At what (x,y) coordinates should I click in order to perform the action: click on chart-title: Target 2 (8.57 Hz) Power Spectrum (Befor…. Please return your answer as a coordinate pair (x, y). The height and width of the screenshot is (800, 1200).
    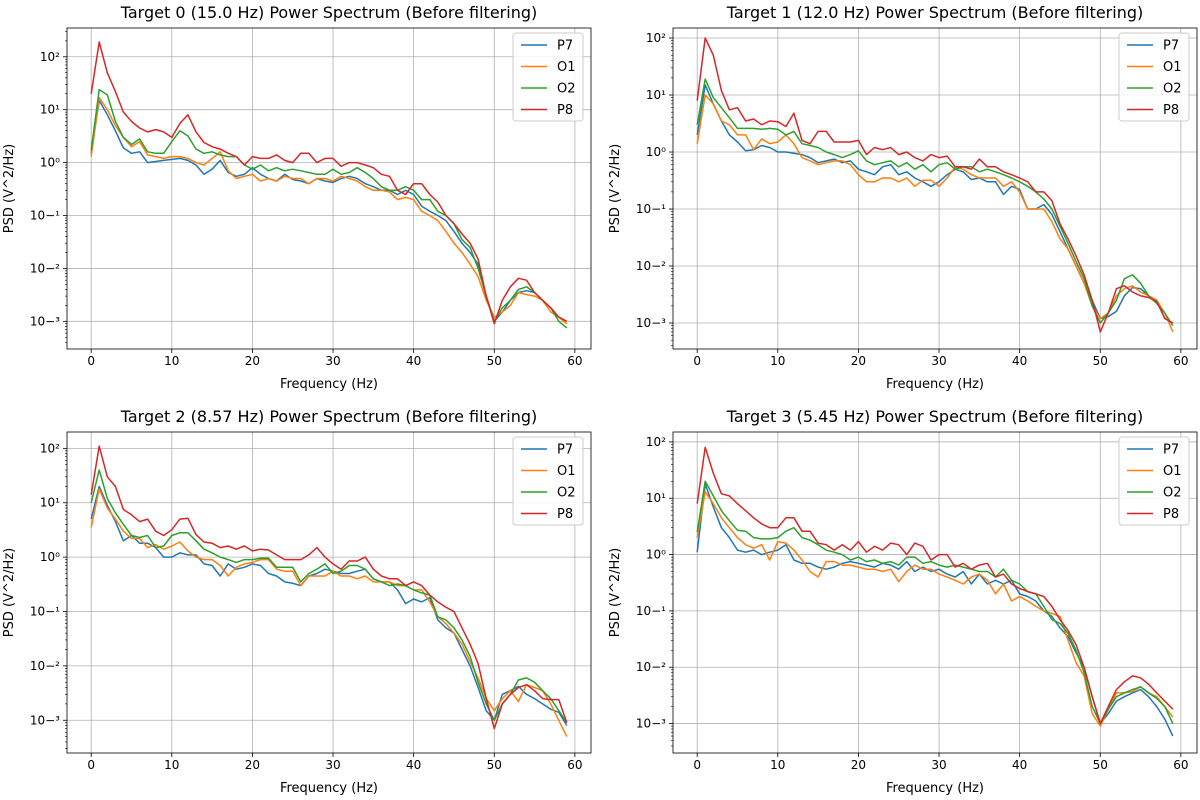
    Looking at the image, I should click on (328, 416).